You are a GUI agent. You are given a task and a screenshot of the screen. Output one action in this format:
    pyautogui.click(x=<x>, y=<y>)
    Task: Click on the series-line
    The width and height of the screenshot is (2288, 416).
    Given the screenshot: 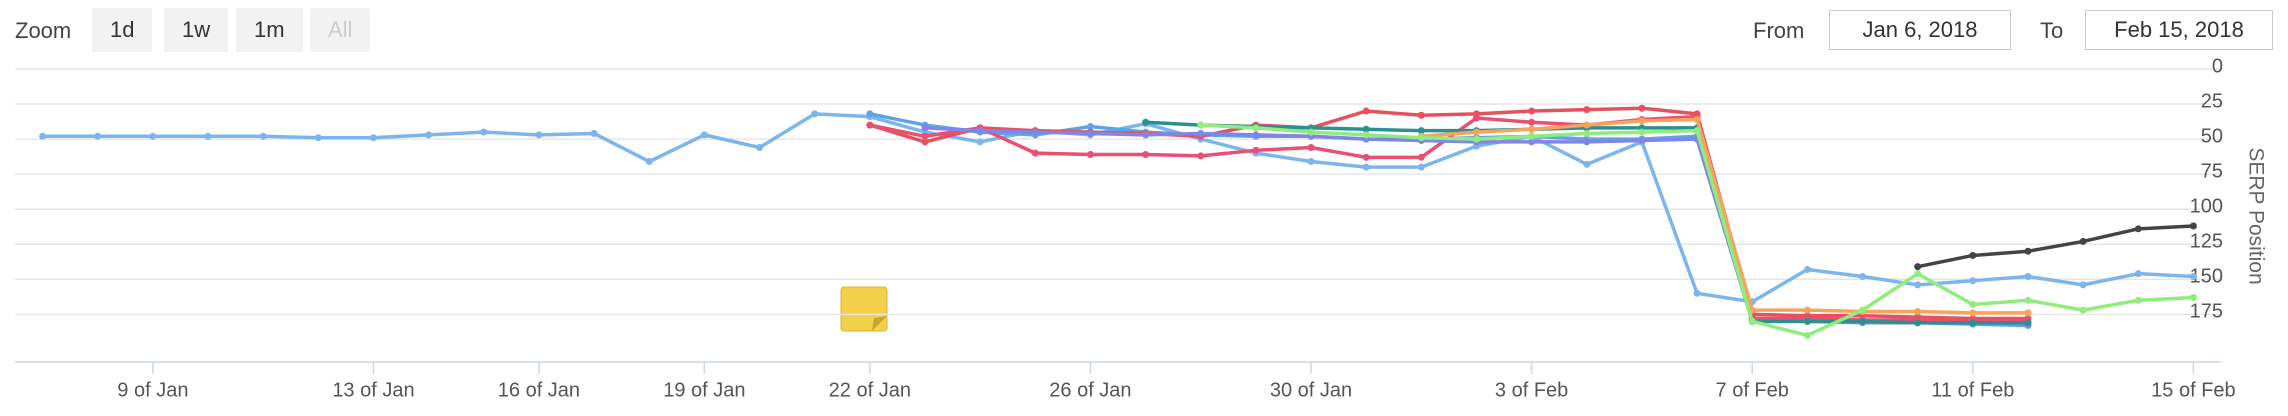 What is the action you would take?
    pyautogui.click(x=2055, y=246)
    